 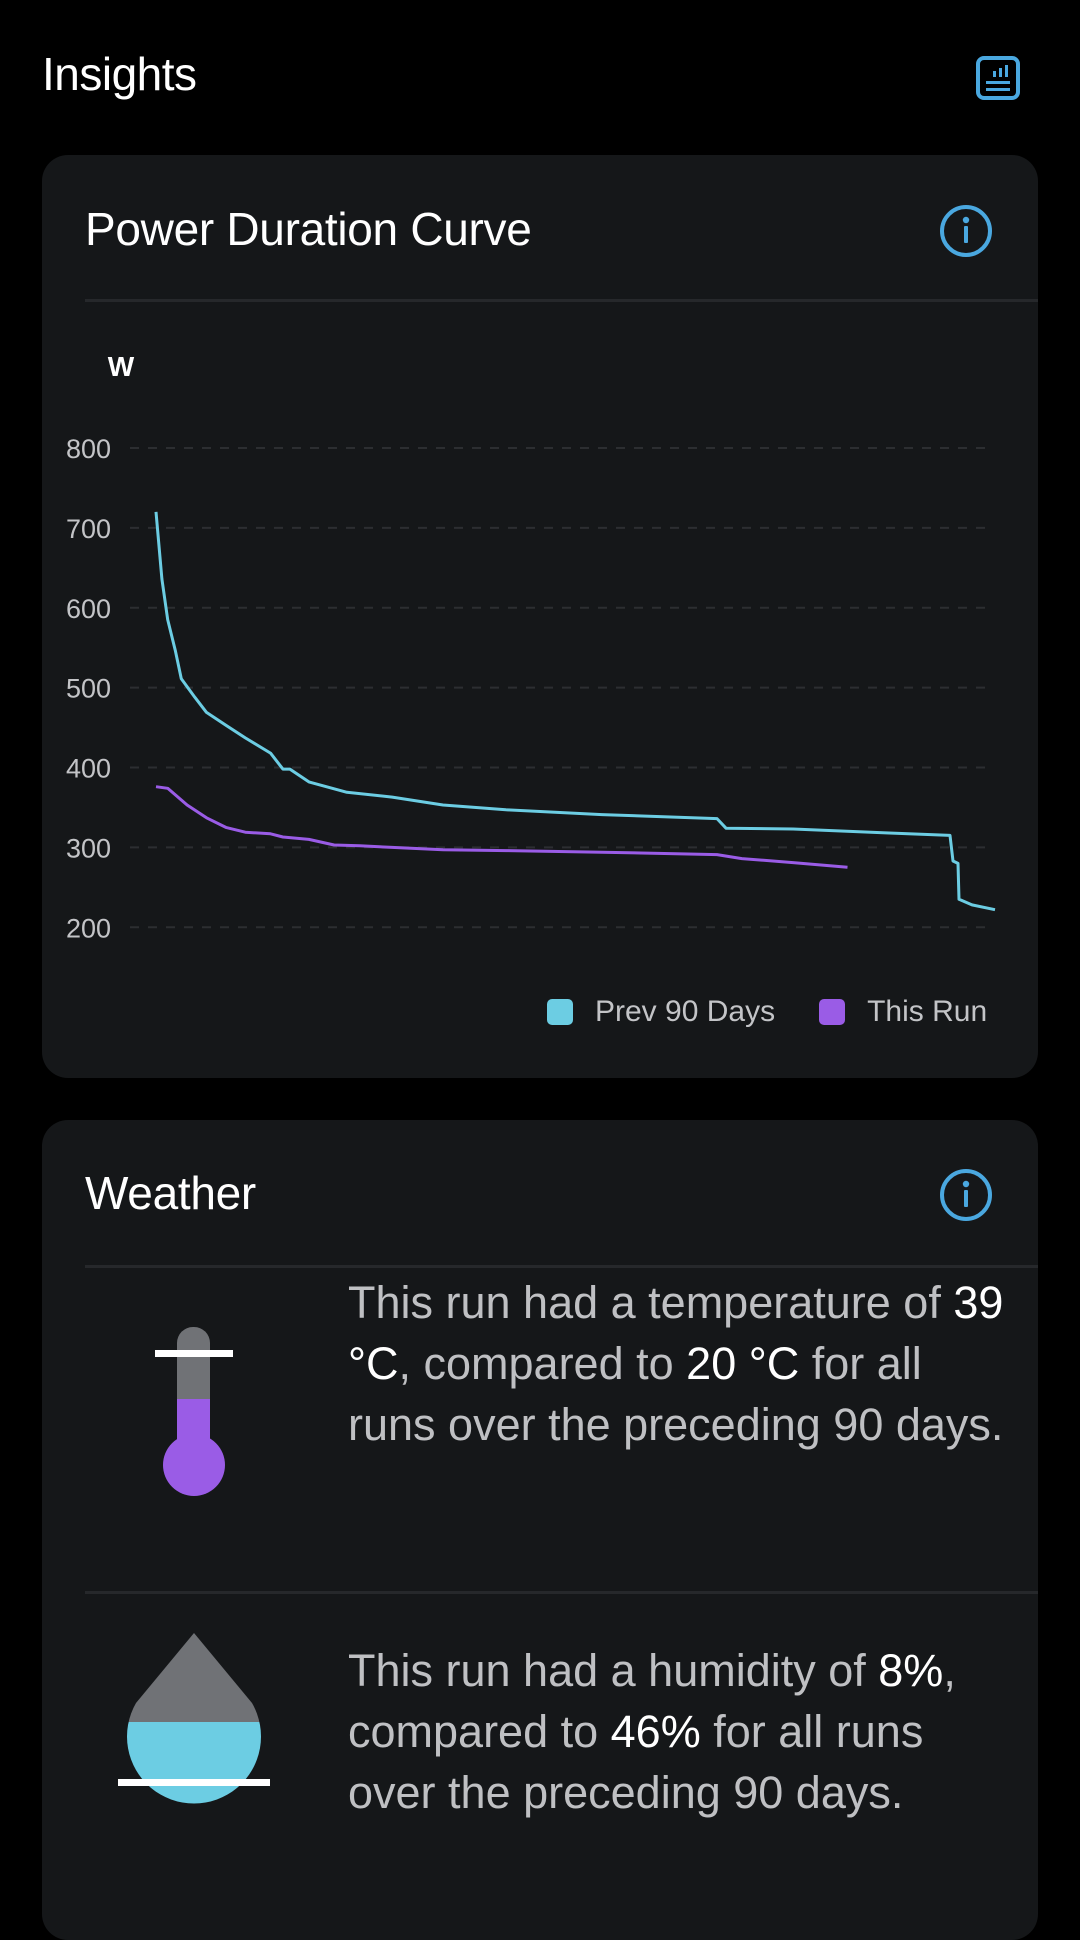 I want to click on temperature-text: for all runs over the preceding 90 days., so click(x=676, y=1394).